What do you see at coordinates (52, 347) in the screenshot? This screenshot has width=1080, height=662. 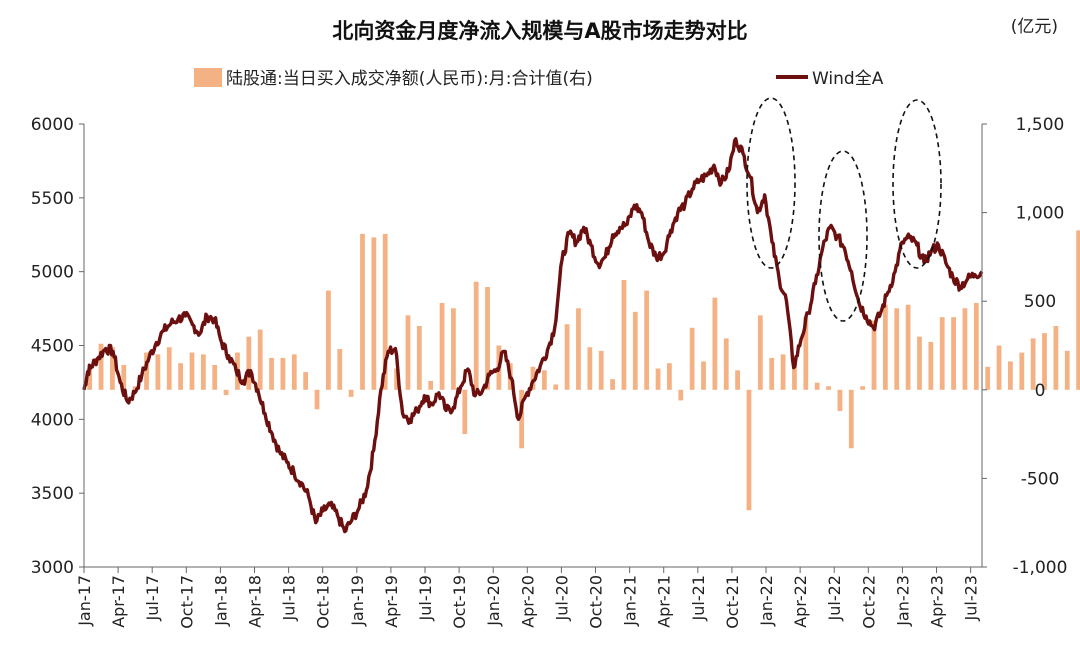 I see `left-tick-label-3: 4500` at bounding box center [52, 347].